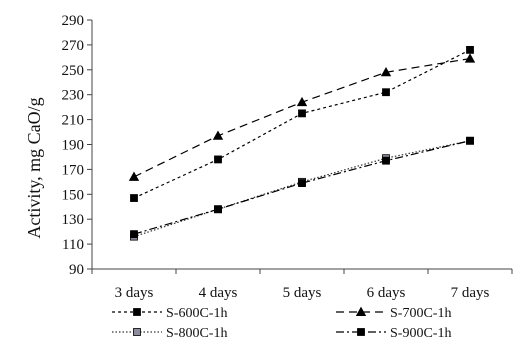 This screenshot has height=347, width=527. I want to click on legend-label: S-900C-1h, so click(420, 333).